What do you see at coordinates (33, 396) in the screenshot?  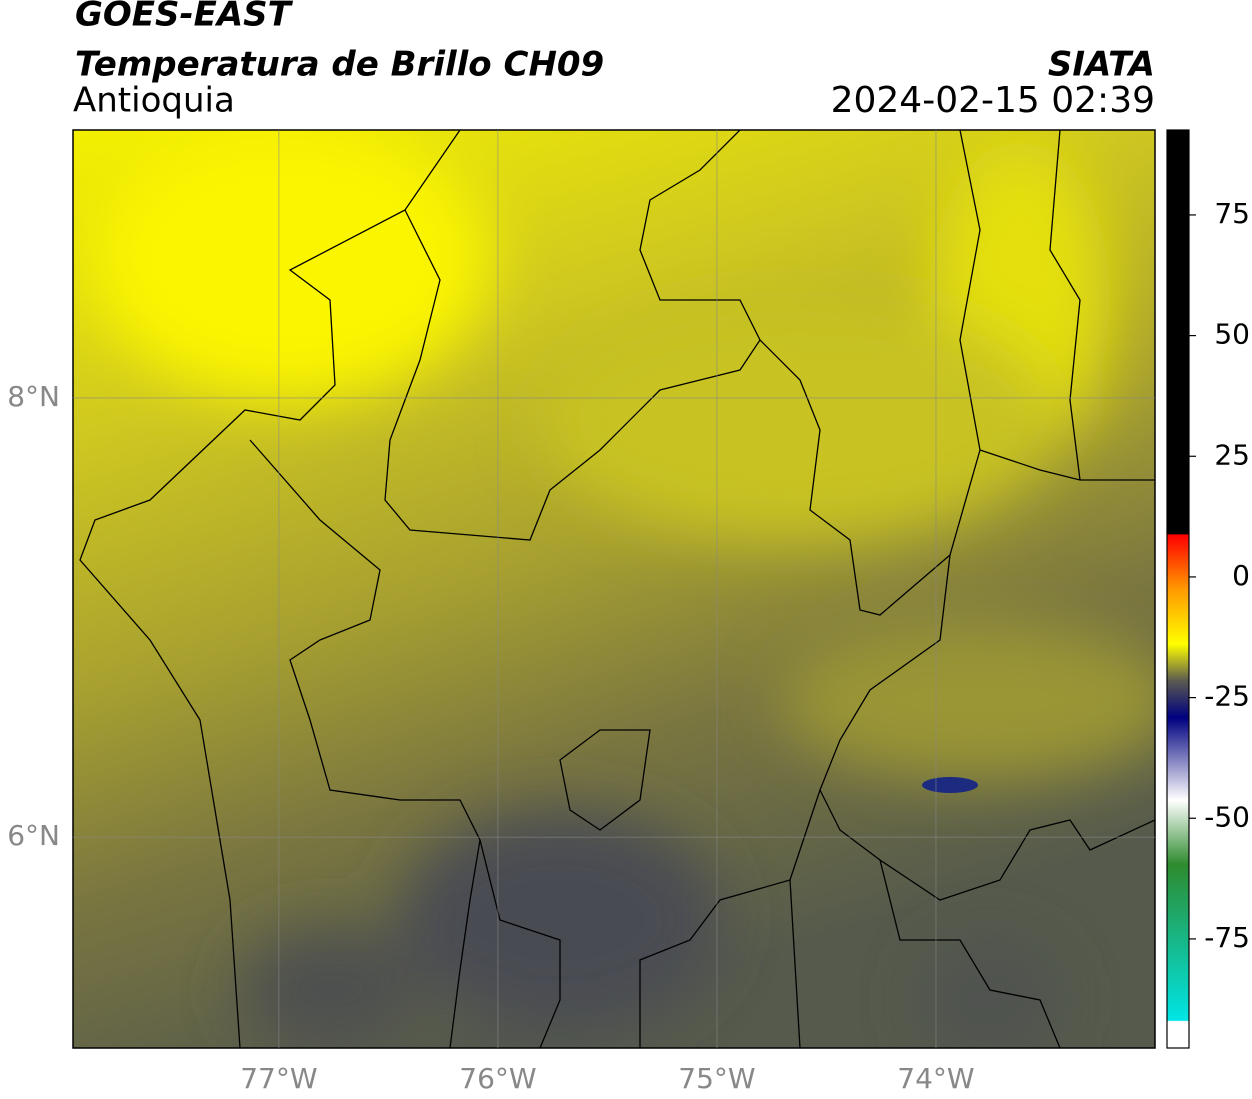 I see `lat-tick-label: 8°N` at bounding box center [33, 396].